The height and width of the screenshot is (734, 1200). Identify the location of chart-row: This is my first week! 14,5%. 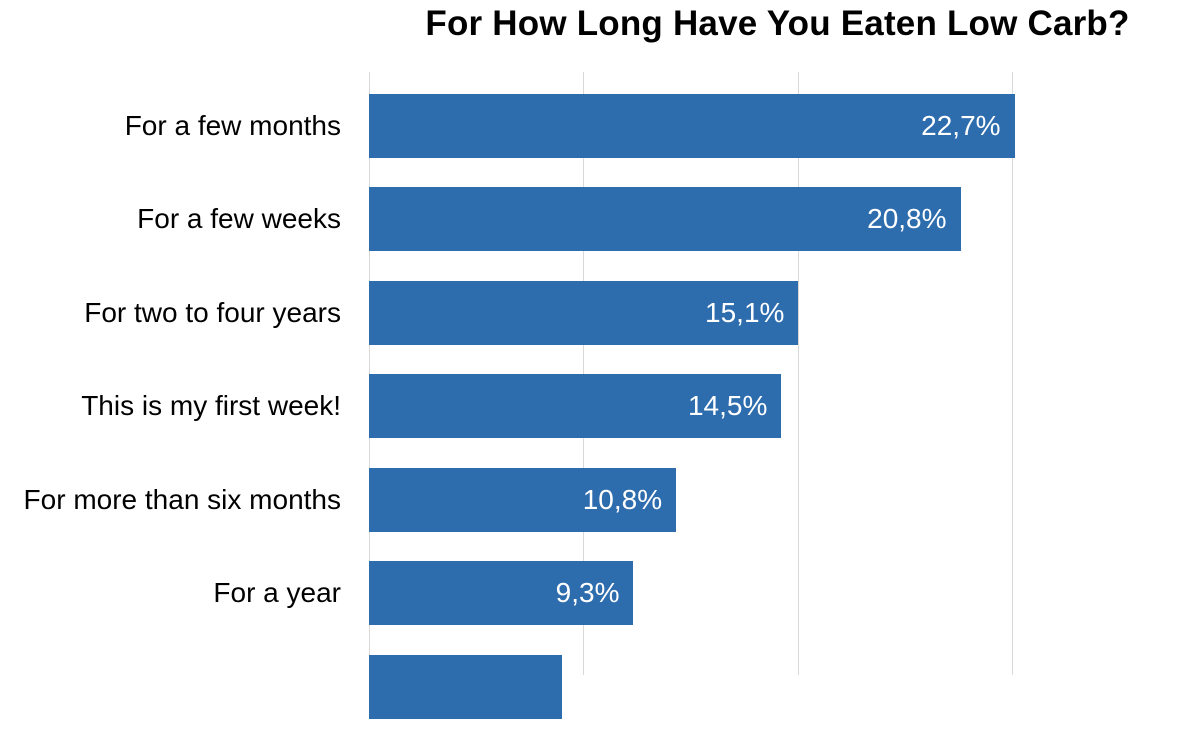
(600, 407).